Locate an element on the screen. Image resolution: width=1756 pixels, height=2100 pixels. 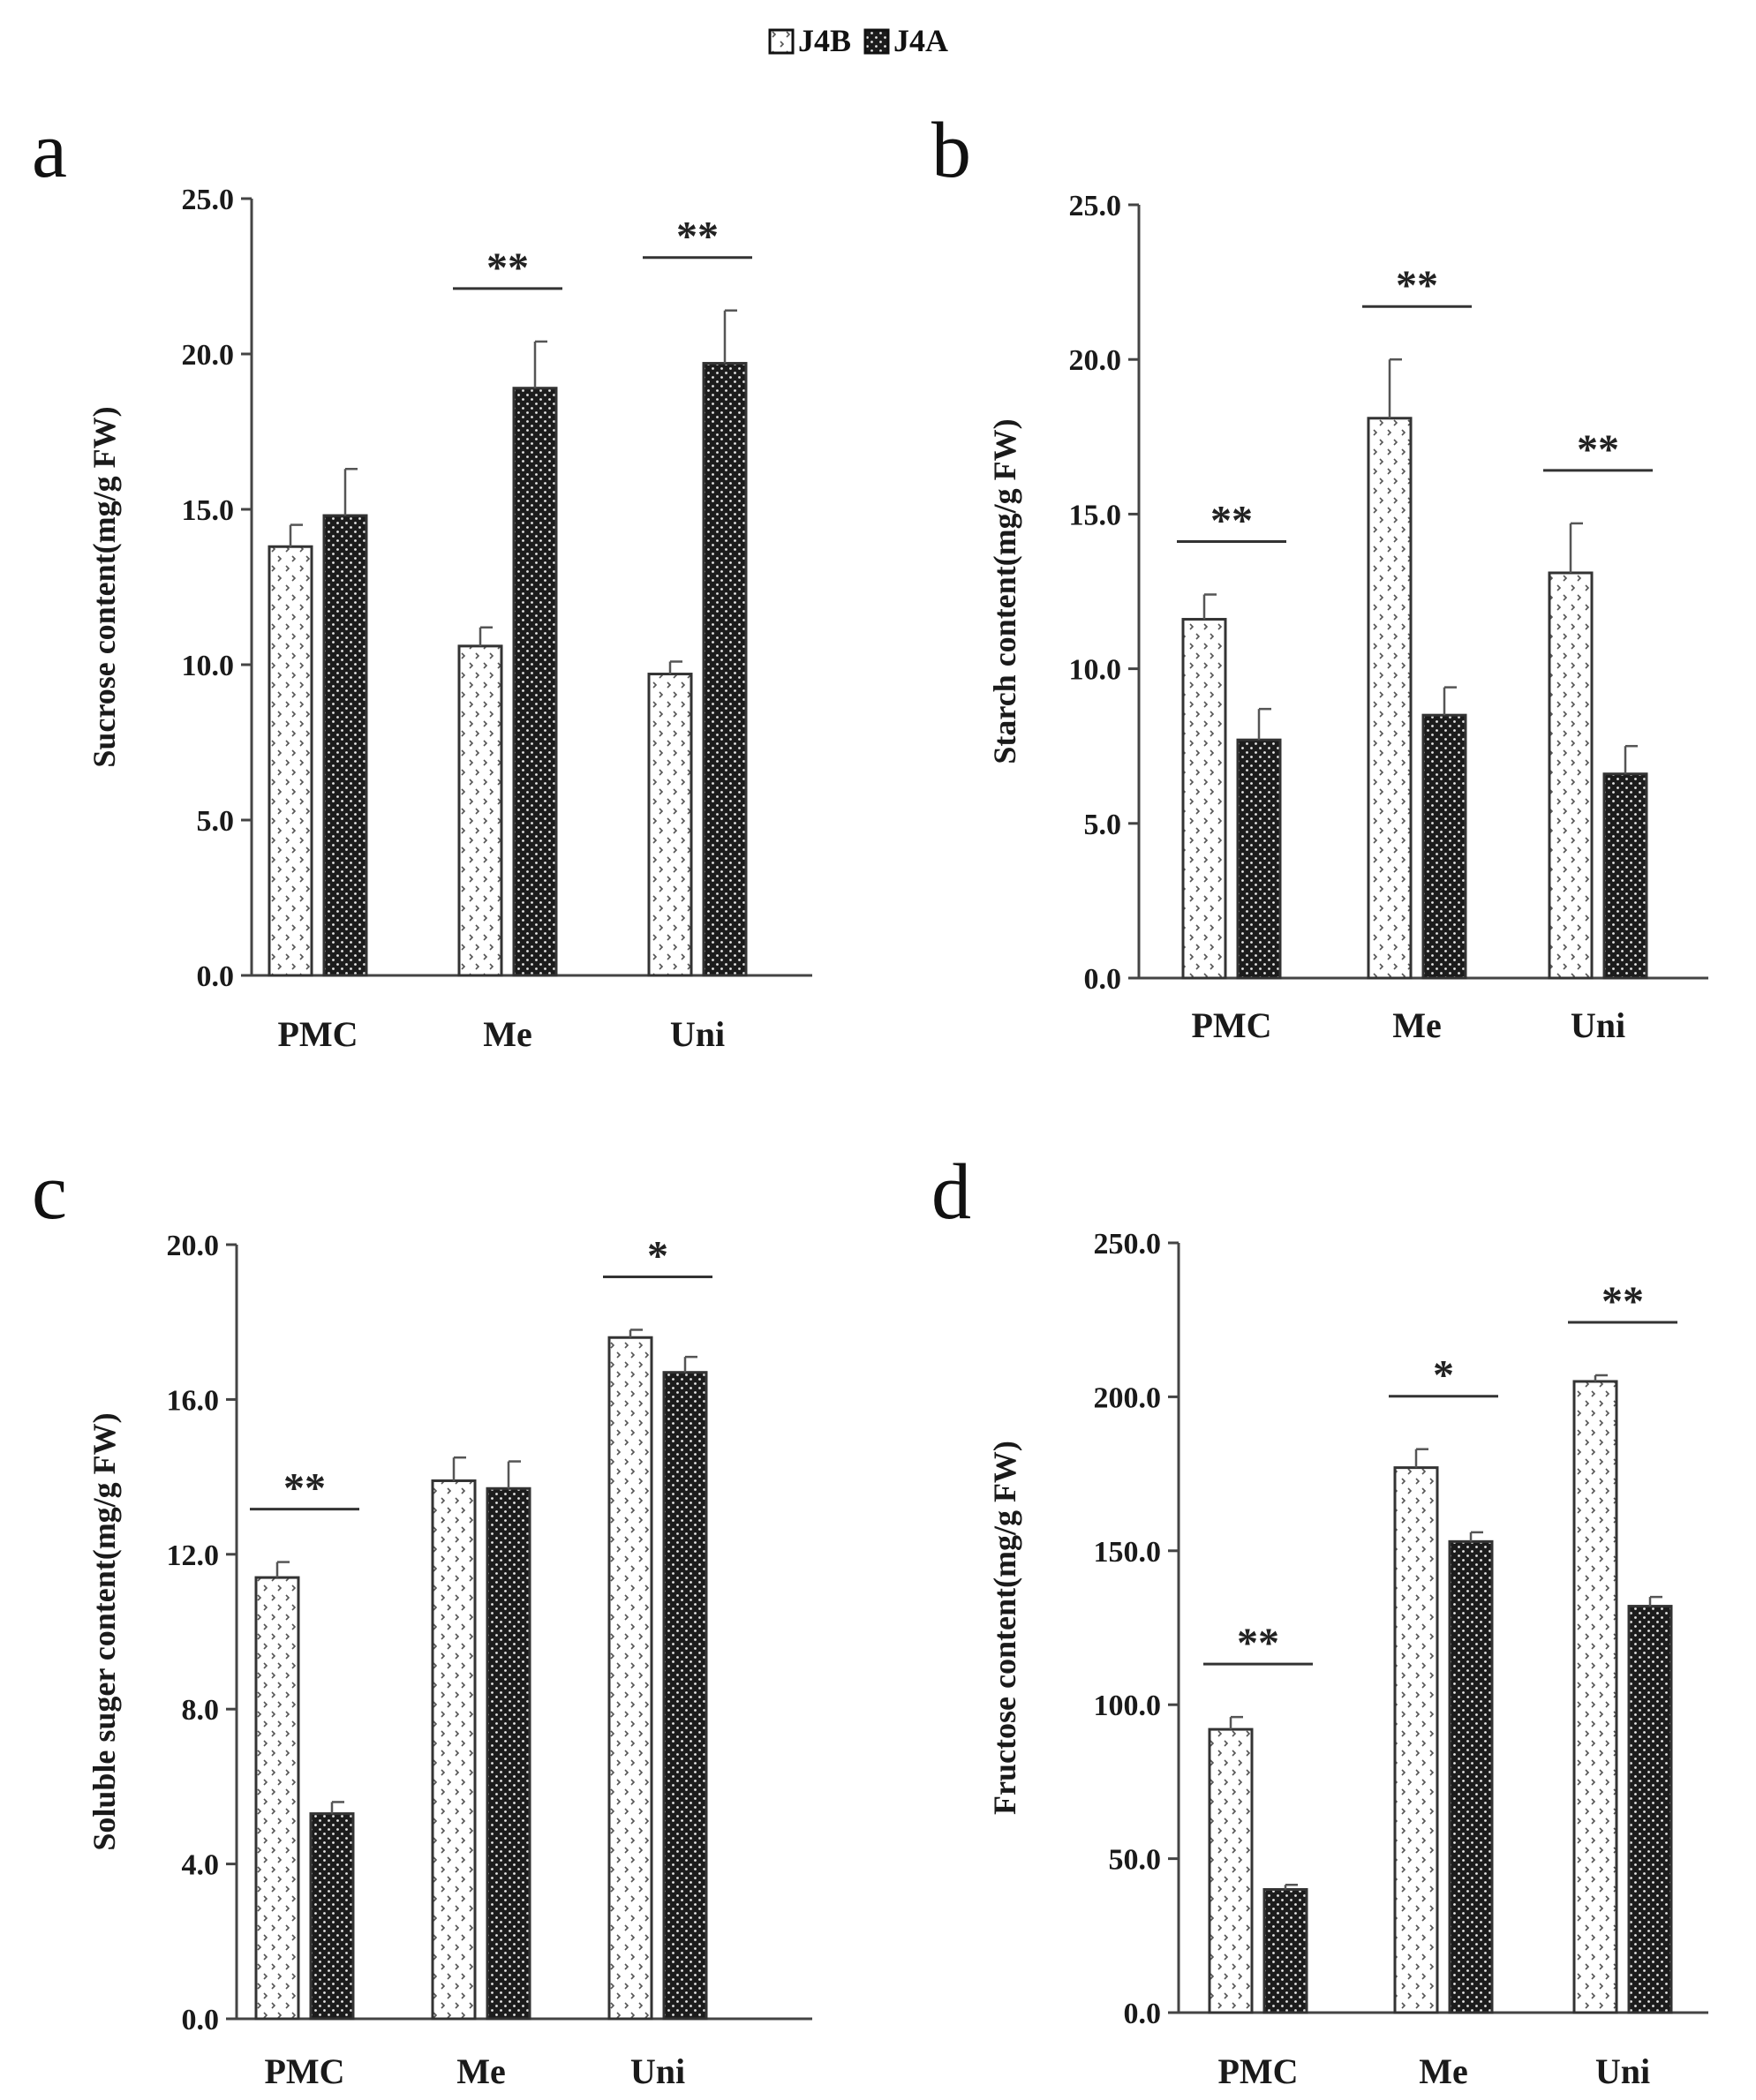
legend-swatch-j4a is located at coordinates (876, 41).